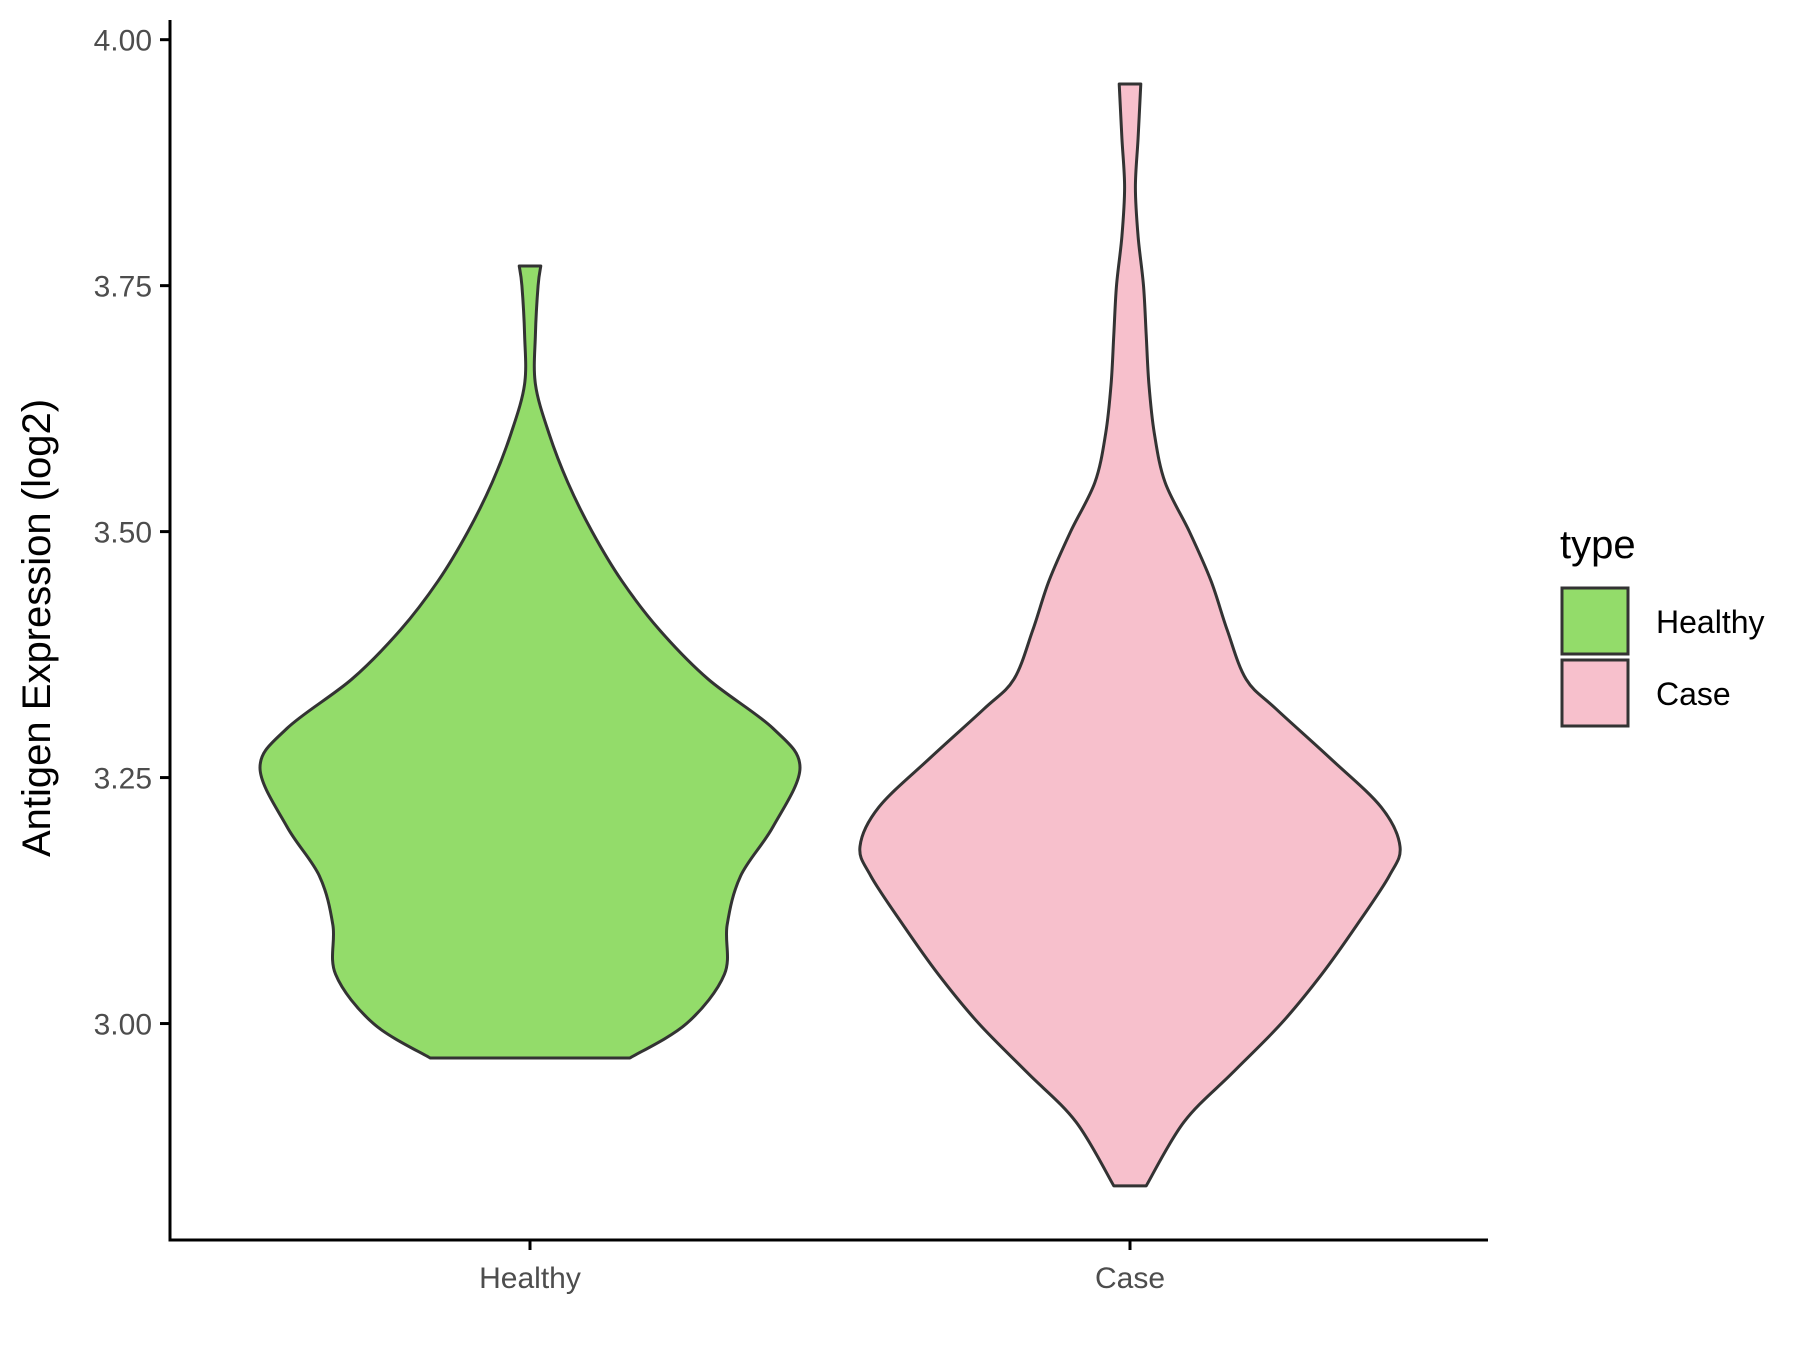 The width and height of the screenshot is (1800, 1350). What do you see at coordinates (123, 41) in the screenshot?
I see `y-tick-label: 4.00` at bounding box center [123, 41].